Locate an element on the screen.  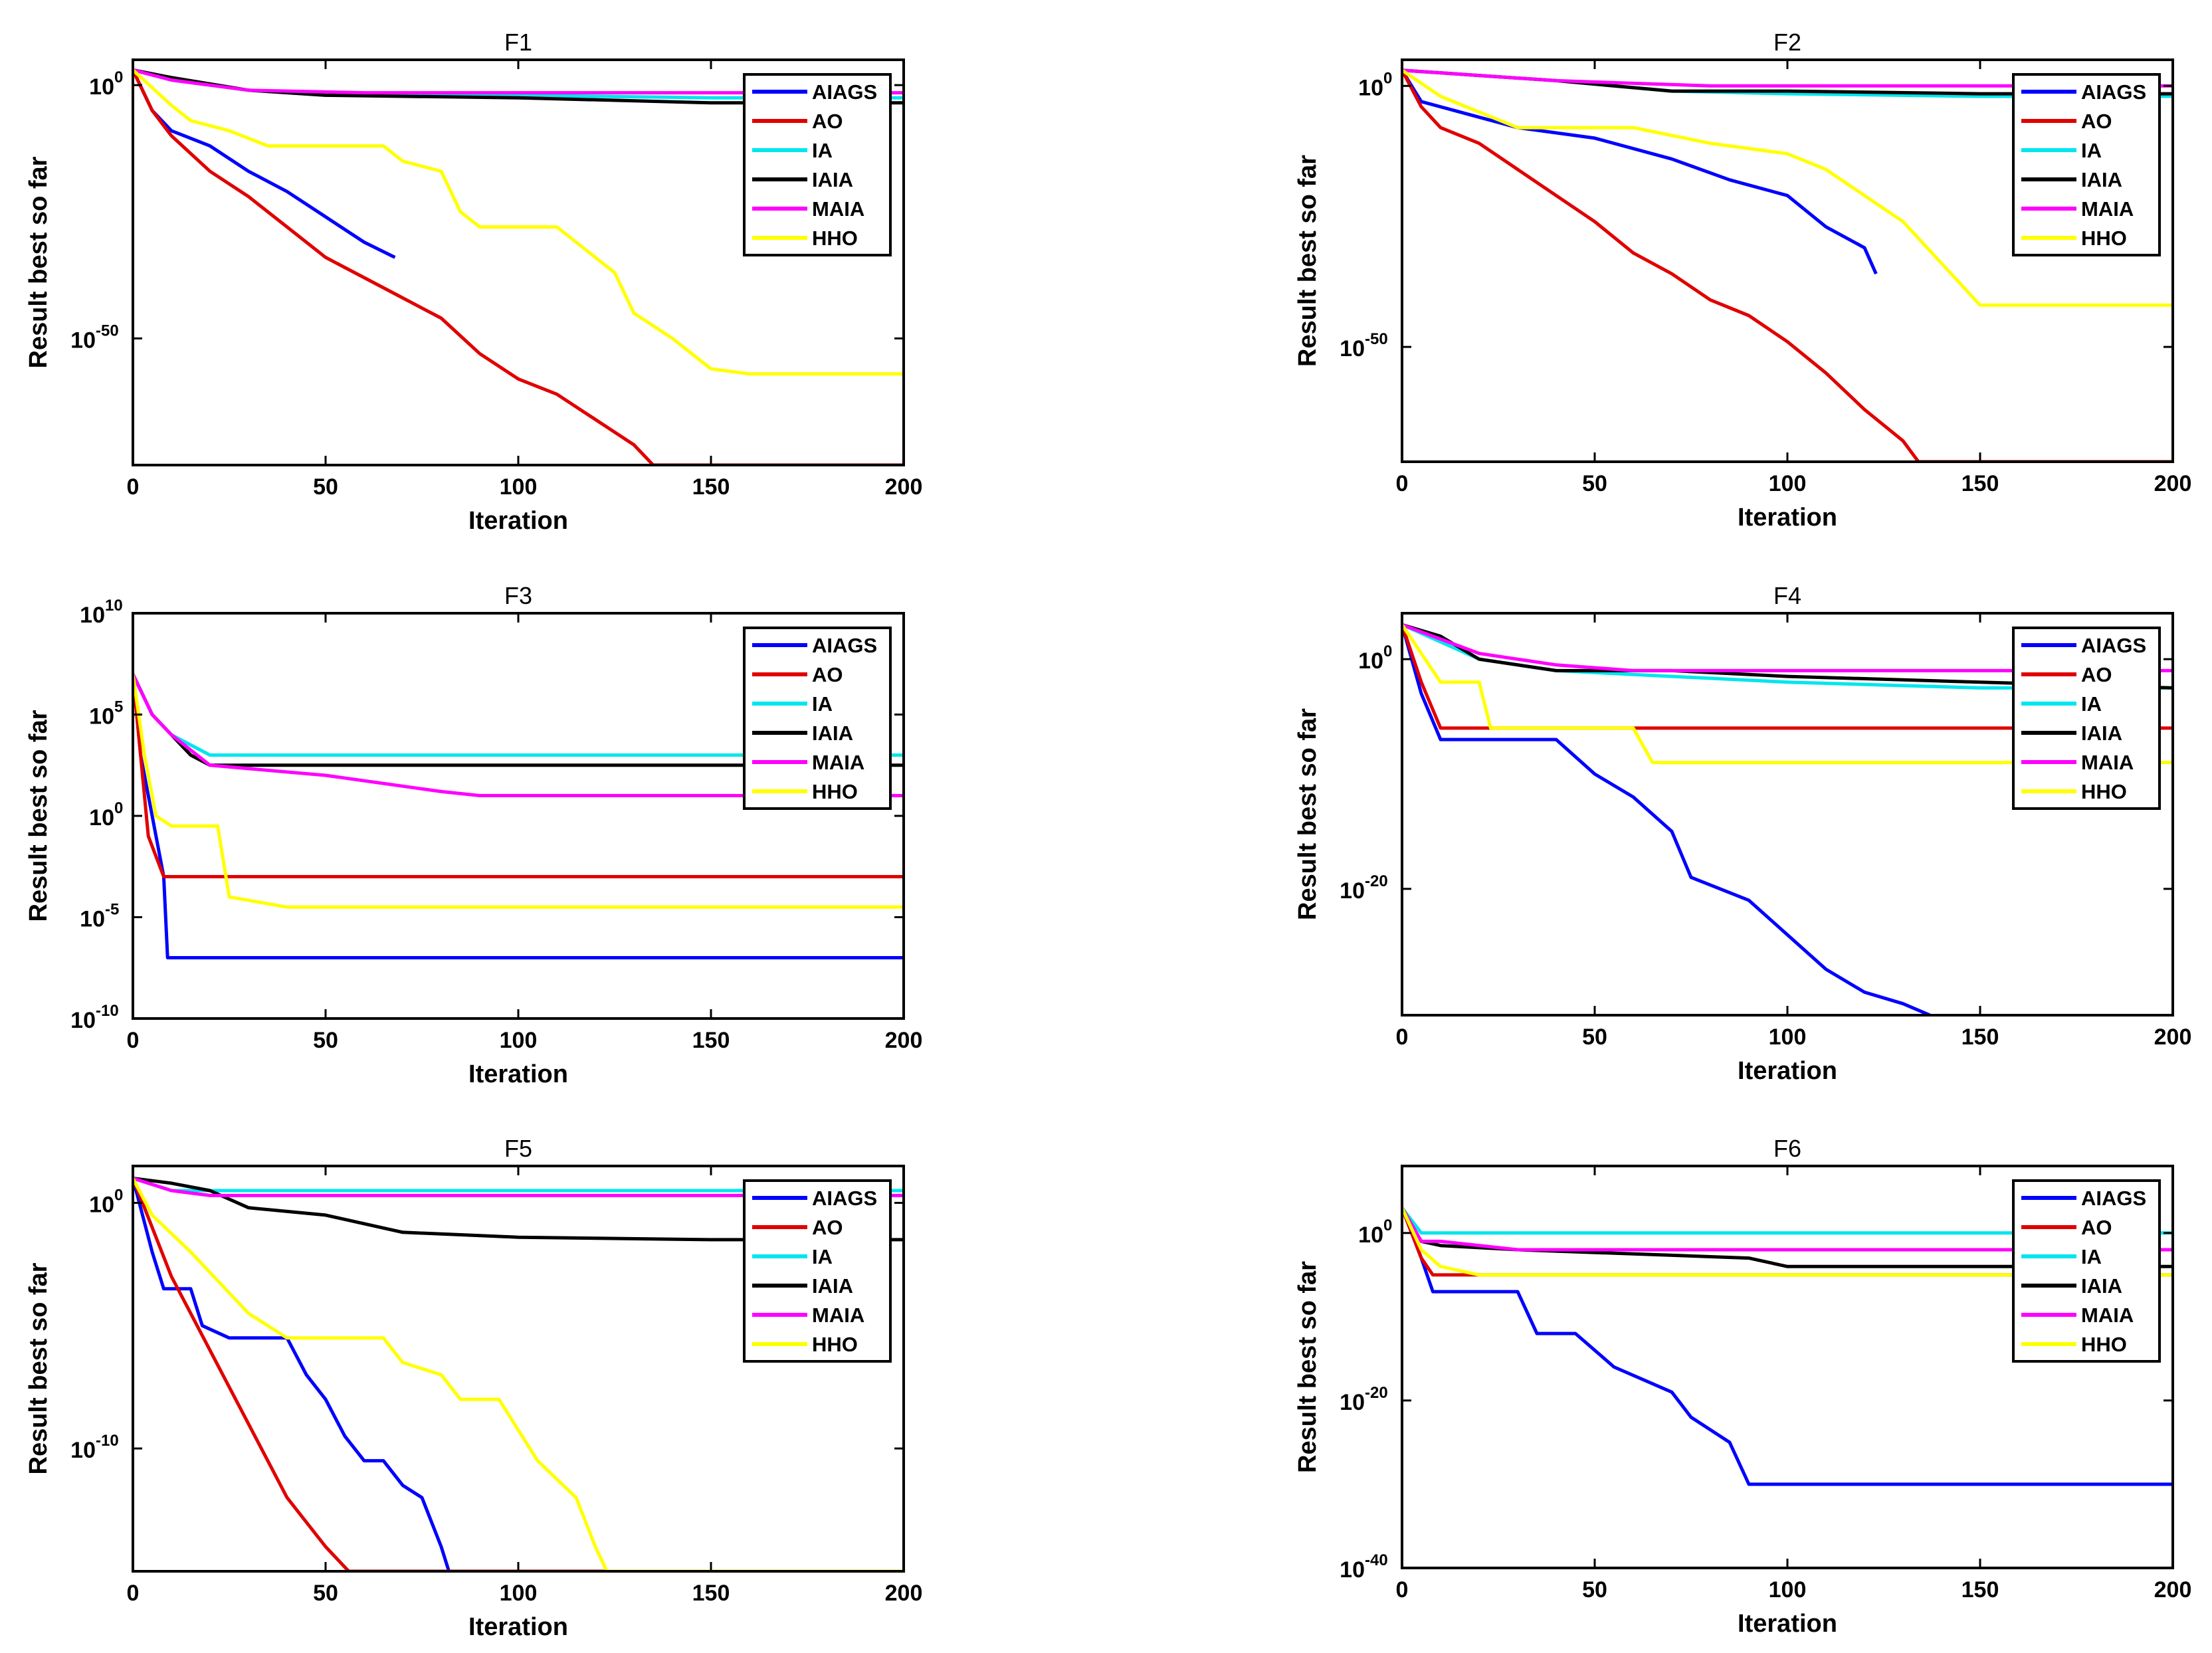
series-line-ao is located at coordinates (1787, 265).